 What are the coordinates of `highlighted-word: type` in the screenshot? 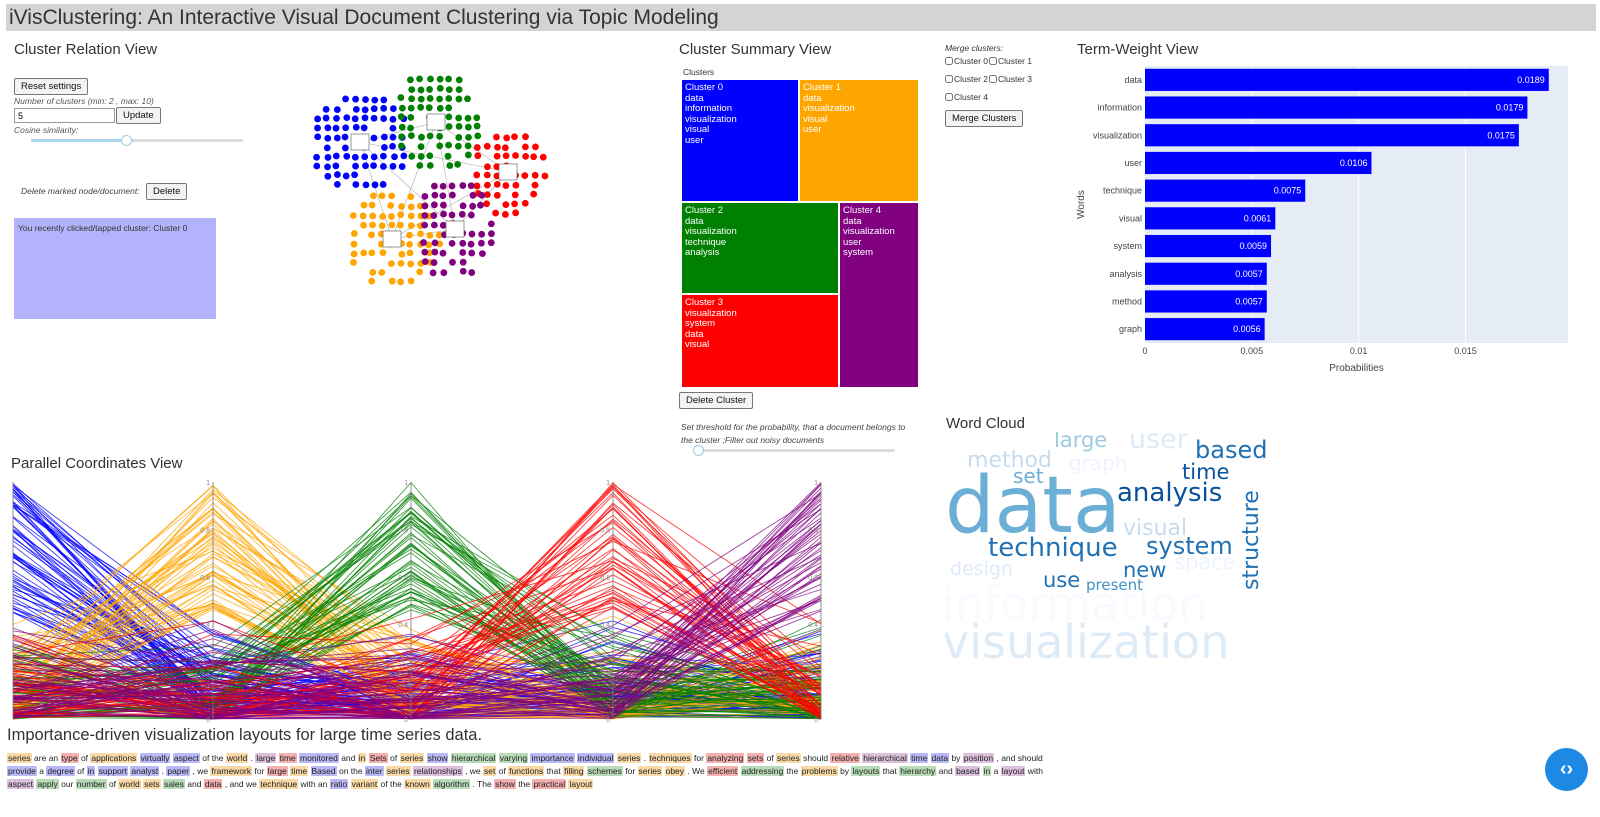 It's located at (69, 758).